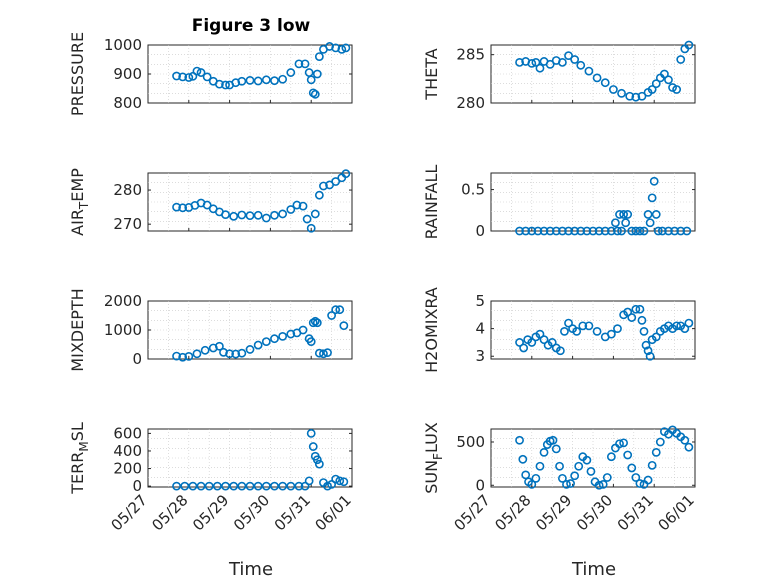 Image resolution: width=778 pixels, height=583 pixels. What do you see at coordinates (79, 458) in the screenshot?
I see `y-axis-label: TERRMSL` at bounding box center [79, 458].